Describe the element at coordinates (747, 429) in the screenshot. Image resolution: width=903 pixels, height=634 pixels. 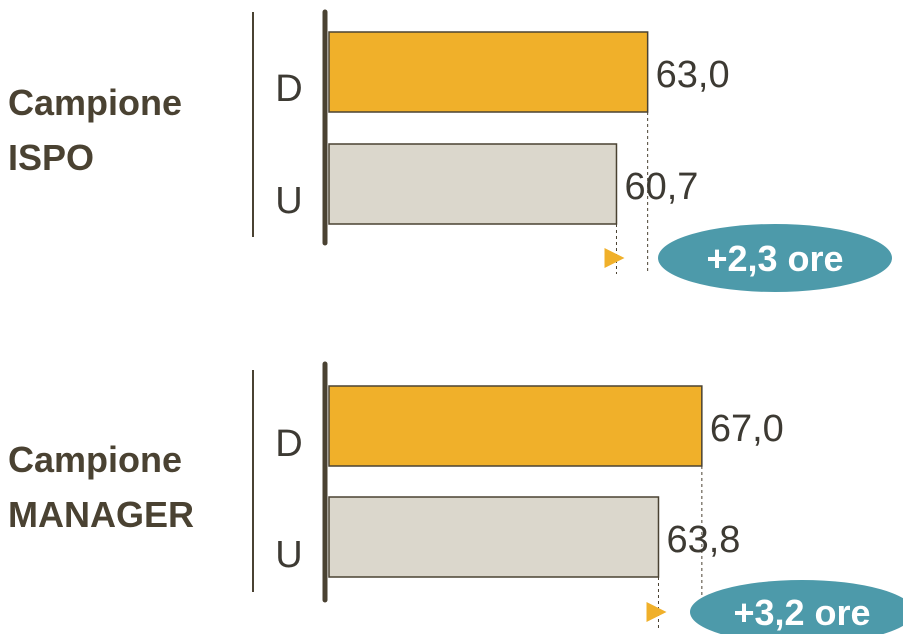
I see `value-label: 67,0` at that location.